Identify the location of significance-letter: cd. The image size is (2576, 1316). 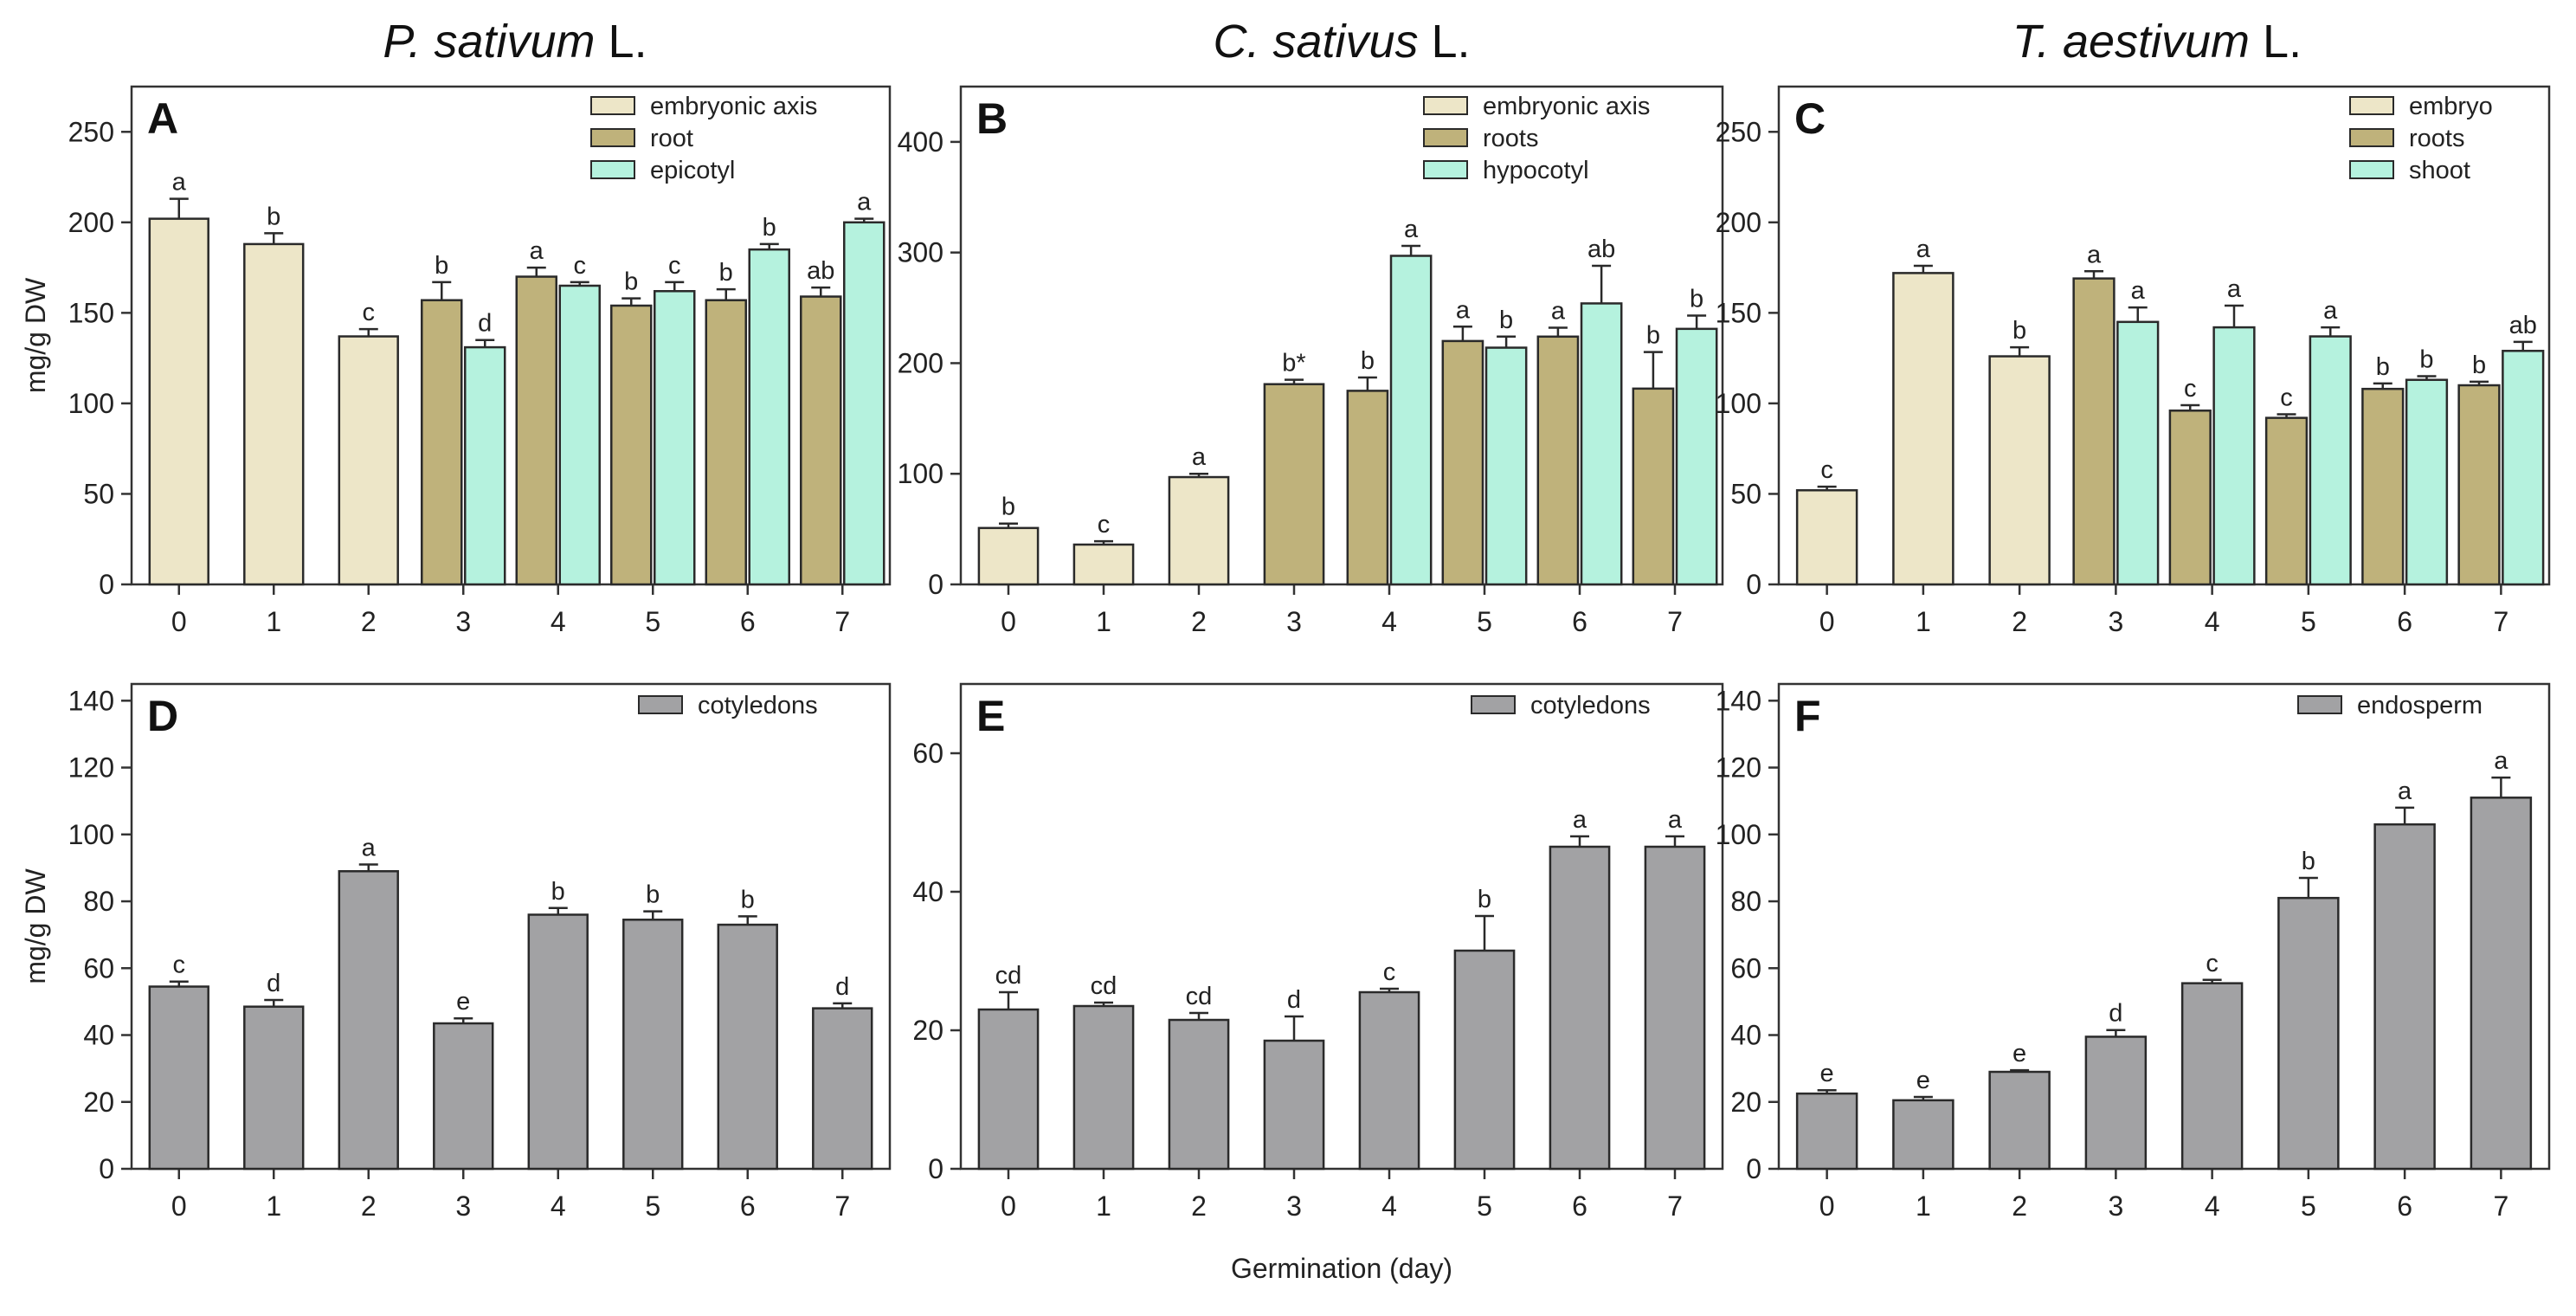
(1008, 976).